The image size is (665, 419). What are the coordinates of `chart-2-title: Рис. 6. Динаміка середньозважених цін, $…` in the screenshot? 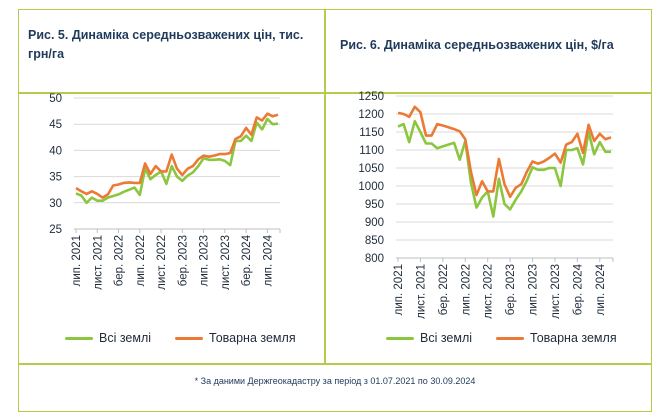 It's located at (477, 45).